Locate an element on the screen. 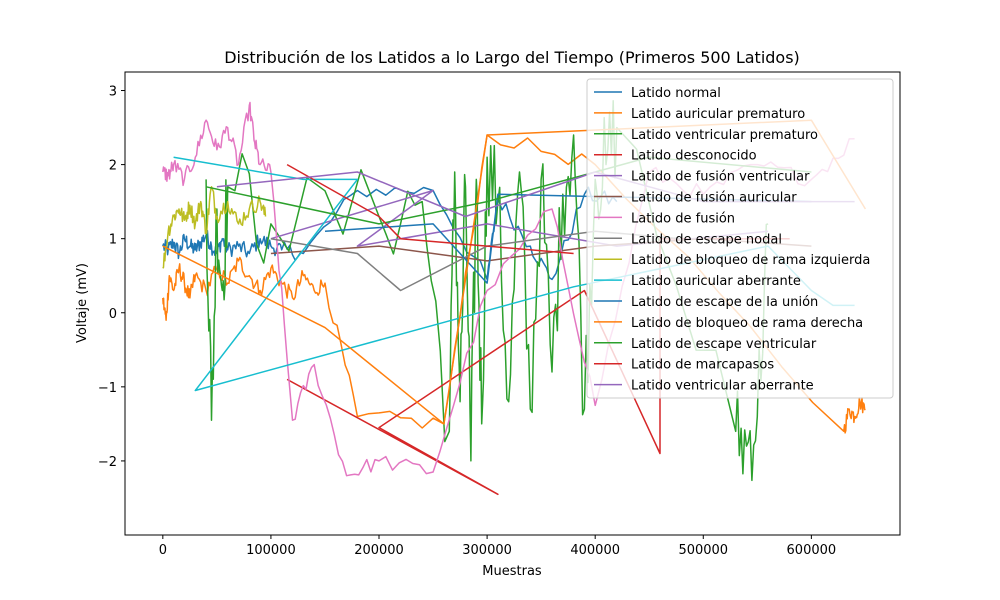 This screenshot has height=600, width=1000. legend-label: Latido de bloqueo de rama izquierda is located at coordinates (750, 260).